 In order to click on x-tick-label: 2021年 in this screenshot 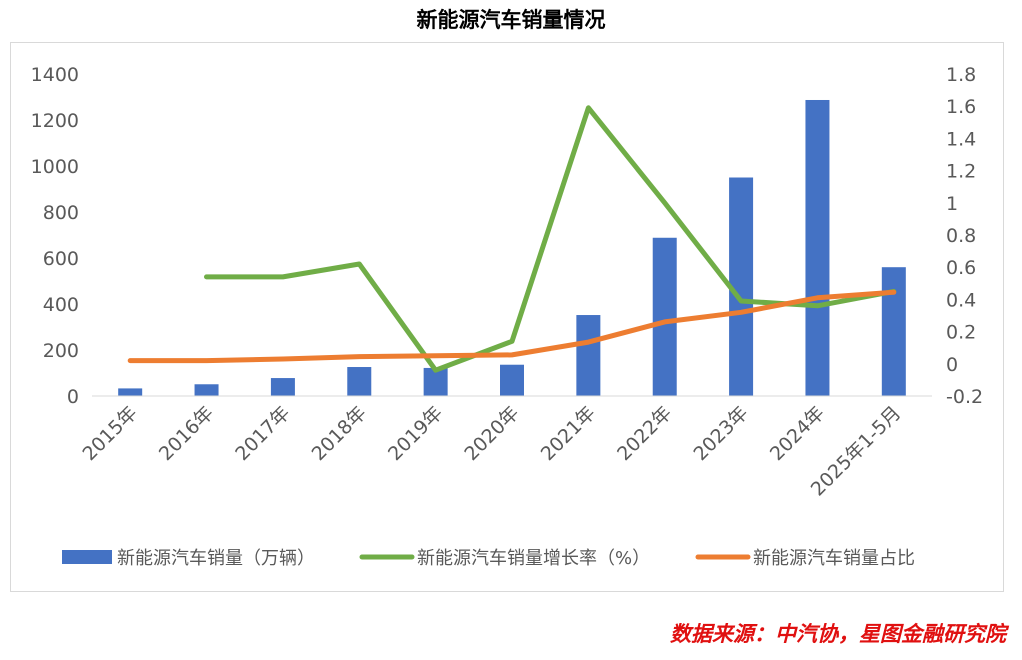, I will do `click(568, 433)`.